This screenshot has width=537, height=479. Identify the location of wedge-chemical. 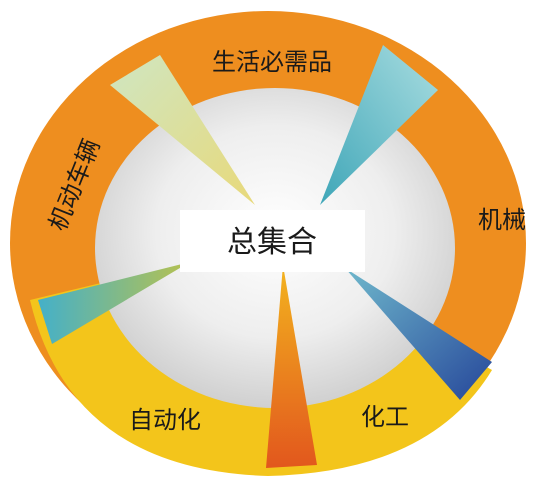
(418, 334).